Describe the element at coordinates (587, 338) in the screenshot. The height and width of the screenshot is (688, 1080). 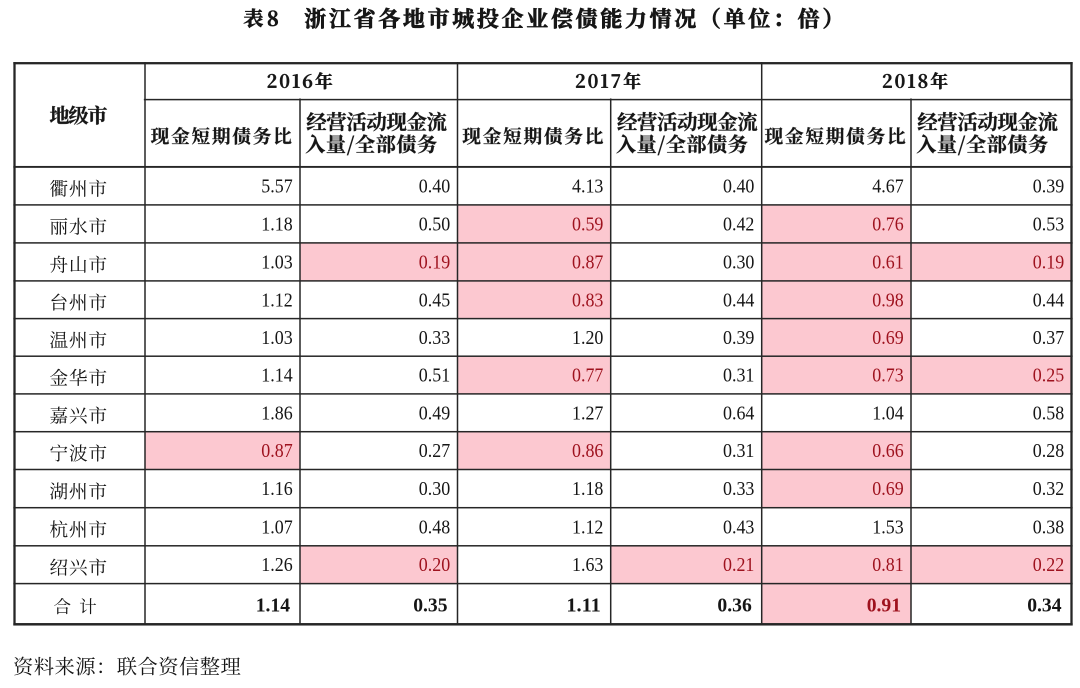
I see `svg-text: 1.20` at that location.